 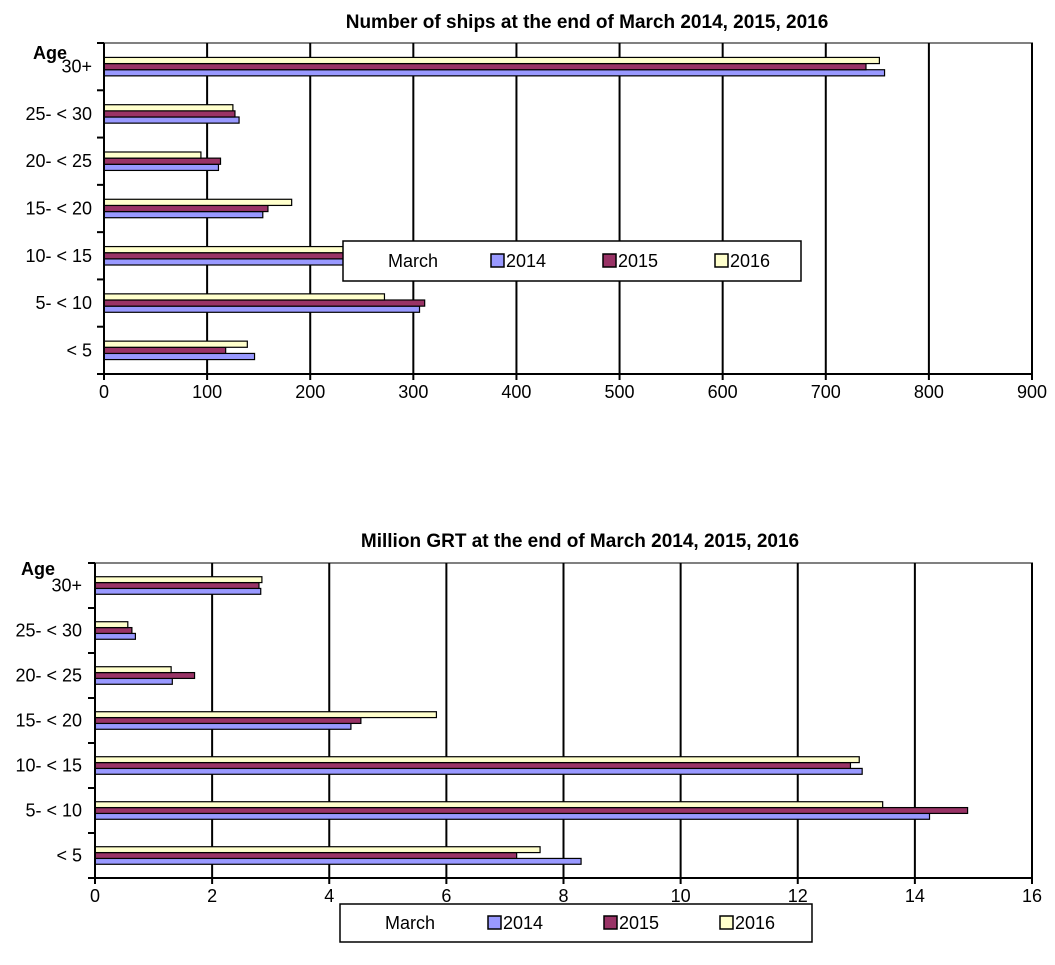 I want to click on x-tick-label: 4, so click(x=329, y=896).